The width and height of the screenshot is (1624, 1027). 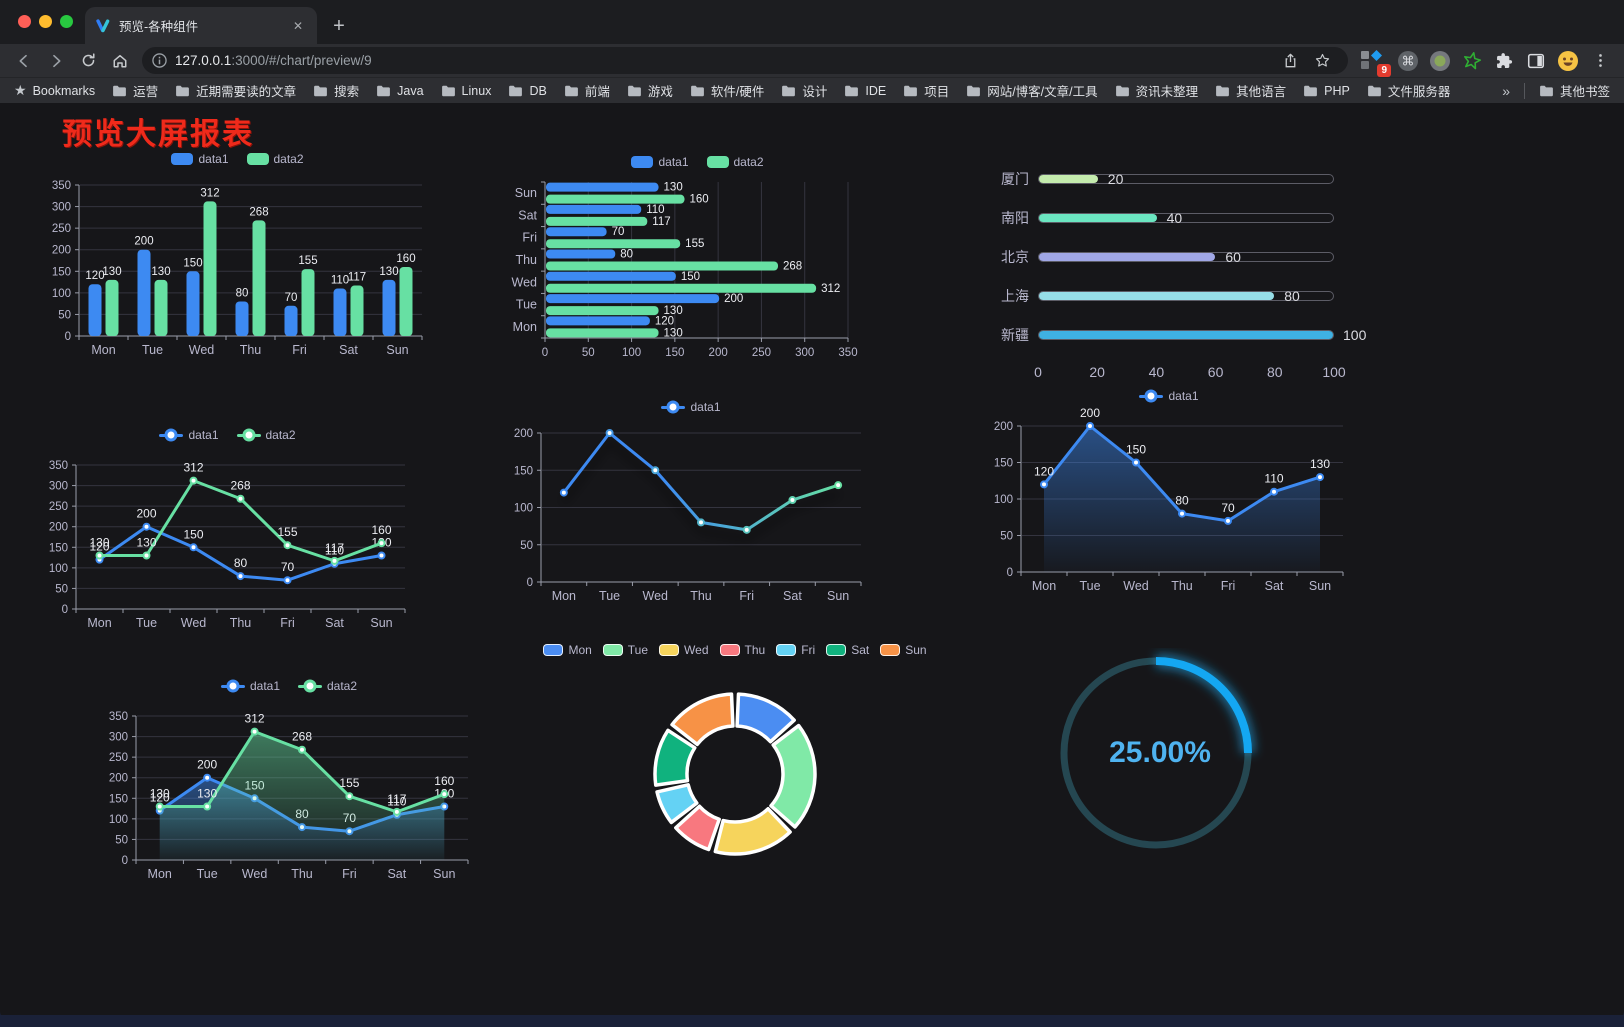 What do you see at coordinates (135, 90) in the screenshot?
I see `bookmark-folder: 运营` at bounding box center [135, 90].